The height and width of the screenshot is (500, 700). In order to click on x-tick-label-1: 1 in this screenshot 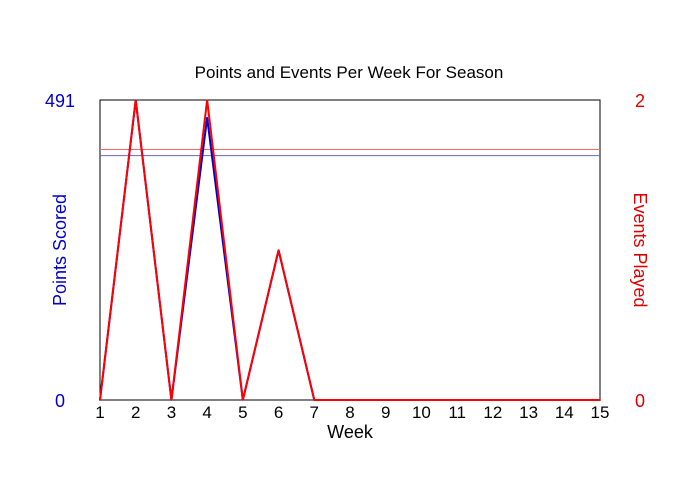, I will do `click(99, 412)`.